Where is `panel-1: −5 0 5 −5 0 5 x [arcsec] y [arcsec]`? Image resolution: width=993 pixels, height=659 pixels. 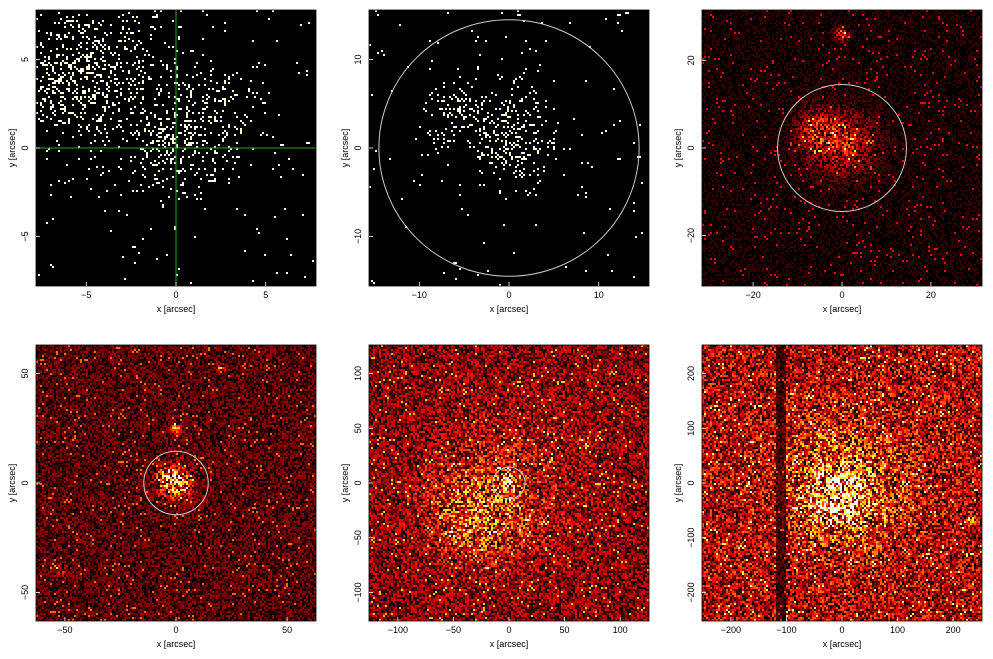 panel-1: −5 0 5 −5 0 5 x [arcsec] y [arcsec] is located at coordinates (162, 161).